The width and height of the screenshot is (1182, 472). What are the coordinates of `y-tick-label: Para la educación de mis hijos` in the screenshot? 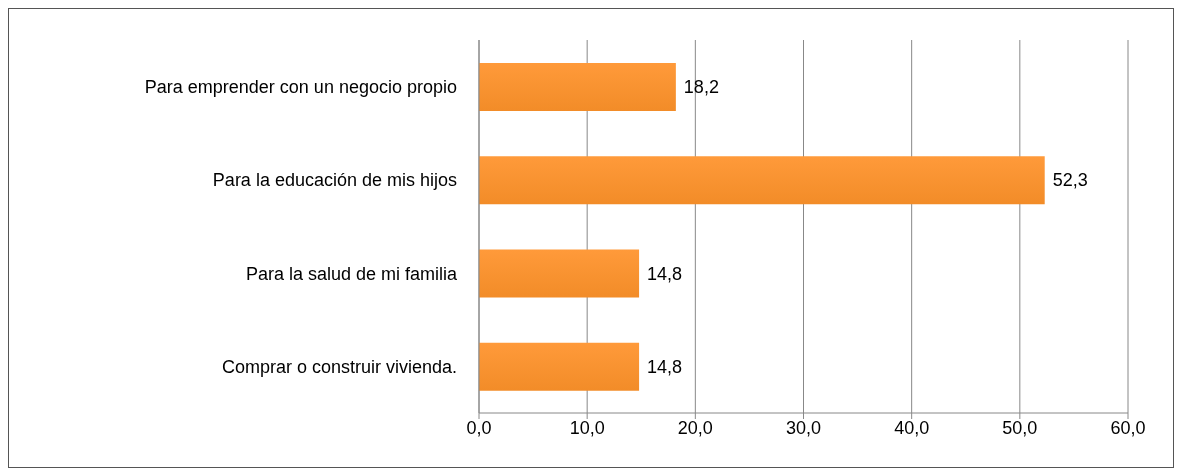 It's located at (334, 180).